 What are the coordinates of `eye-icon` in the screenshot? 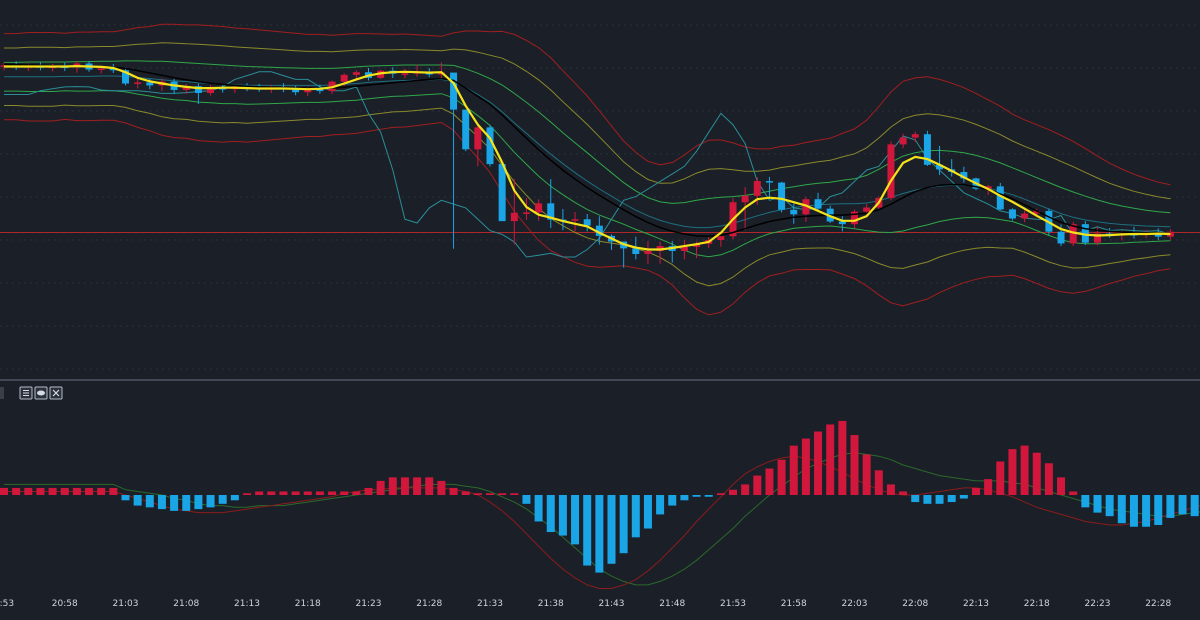 It's located at (41, 393).